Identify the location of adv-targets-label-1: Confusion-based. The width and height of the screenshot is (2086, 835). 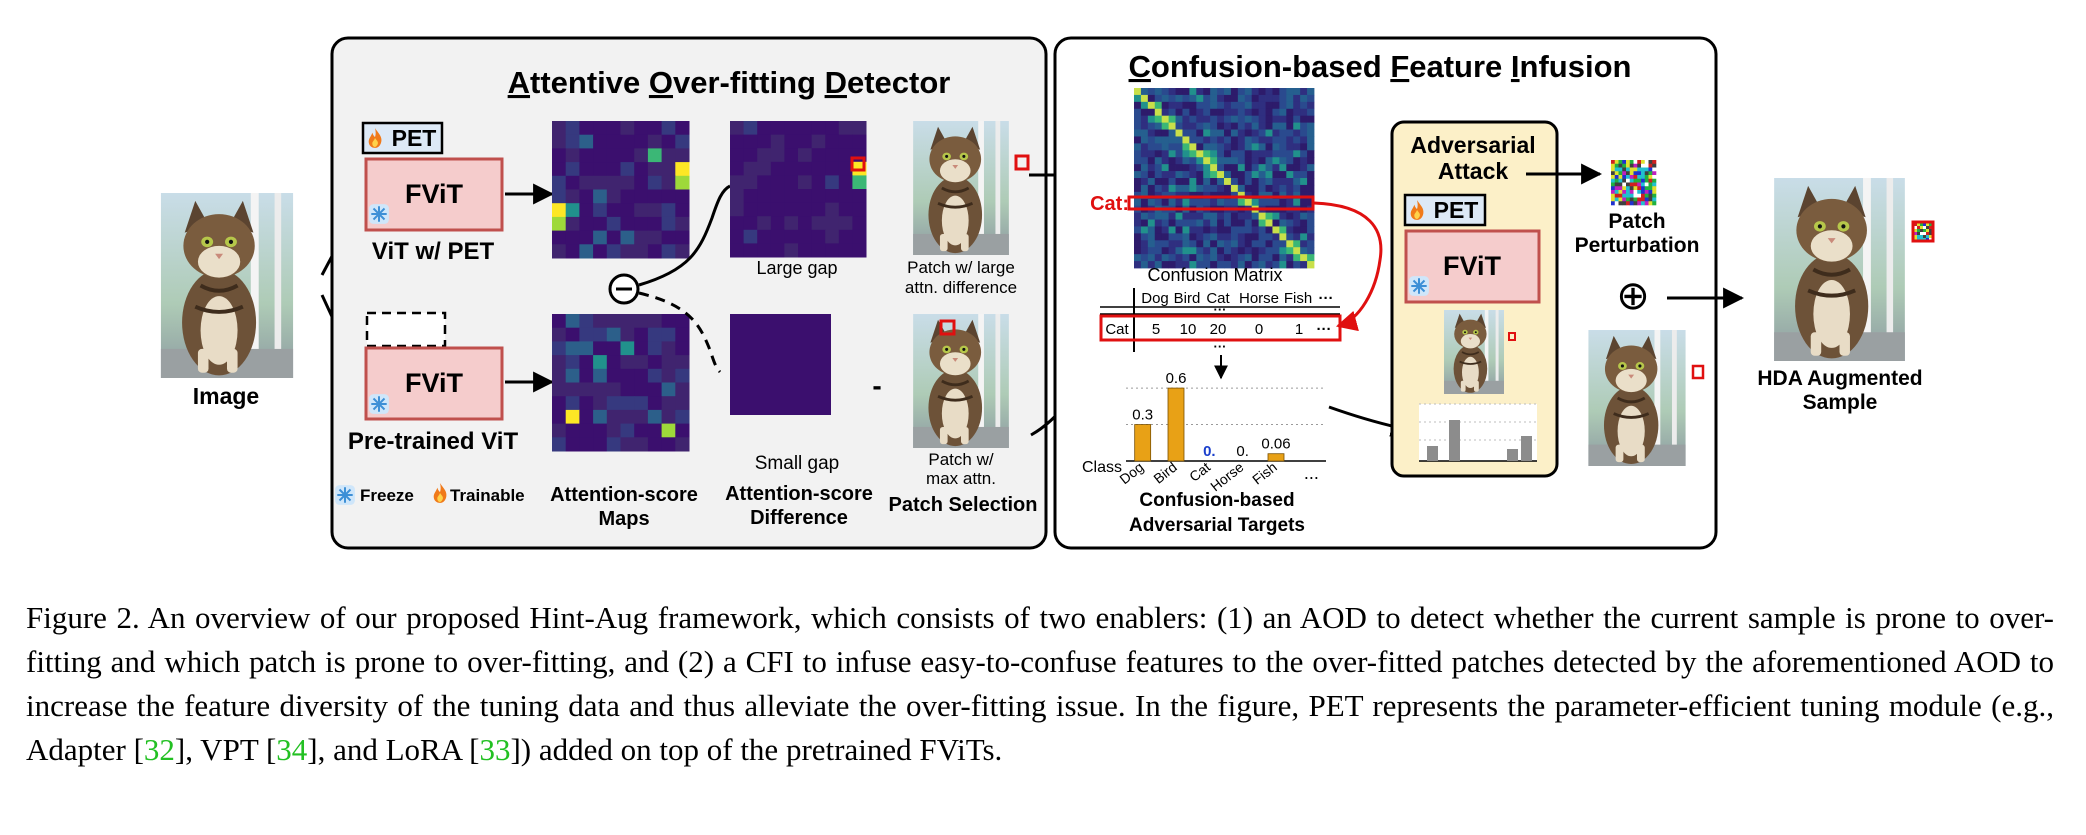
(1216, 500).